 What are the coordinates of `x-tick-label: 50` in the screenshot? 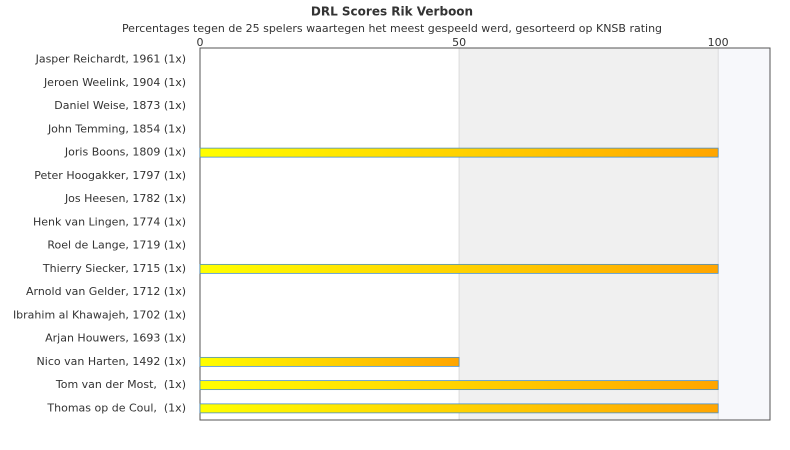 It's located at (459, 42).